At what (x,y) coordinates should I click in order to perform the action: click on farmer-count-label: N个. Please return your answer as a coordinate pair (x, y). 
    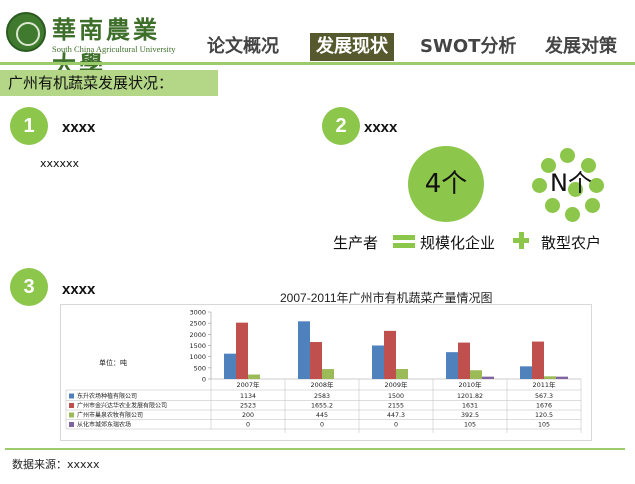
    Looking at the image, I should click on (571, 183).